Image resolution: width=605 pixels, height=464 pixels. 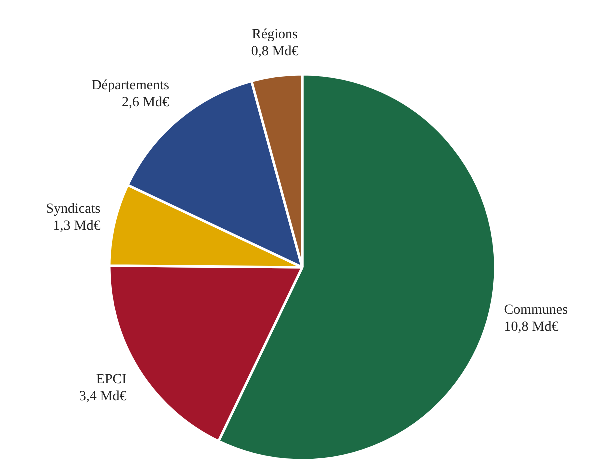 What do you see at coordinates (146, 103) in the screenshot?
I see `data-label: 2,6 Md€` at bounding box center [146, 103].